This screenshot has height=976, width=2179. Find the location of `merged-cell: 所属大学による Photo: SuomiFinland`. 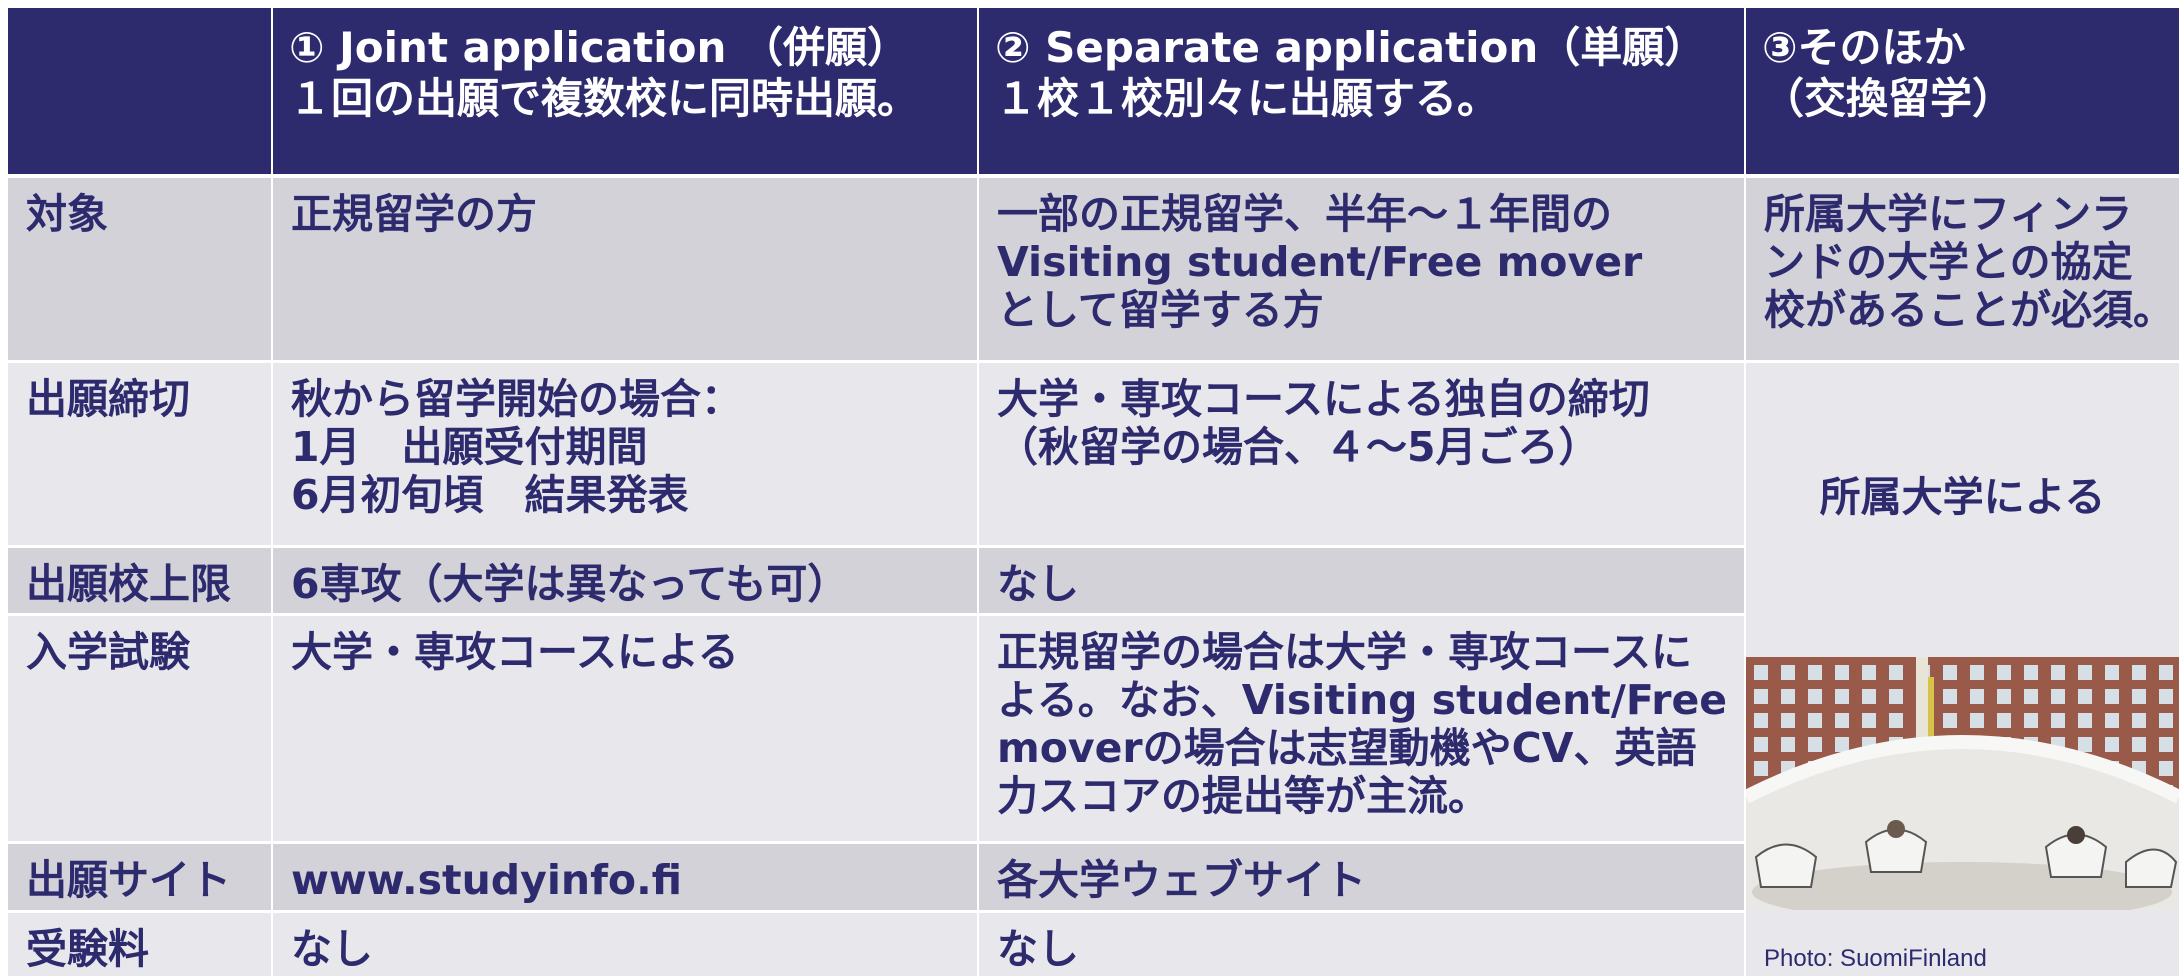

merged-cell: 所属大学による Photo: SuomiFinland is located at coordinates (1962, 669).